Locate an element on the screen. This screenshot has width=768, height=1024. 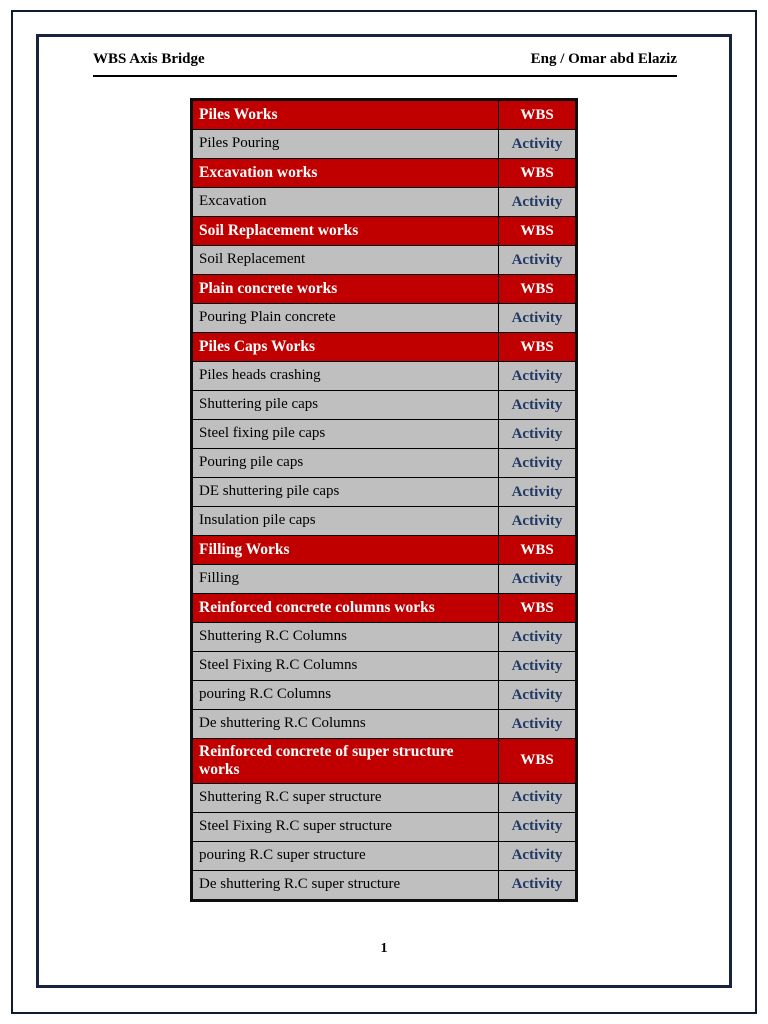
table-row: Reinforced concrete columns works WBS is located at coordinates (384, 608).